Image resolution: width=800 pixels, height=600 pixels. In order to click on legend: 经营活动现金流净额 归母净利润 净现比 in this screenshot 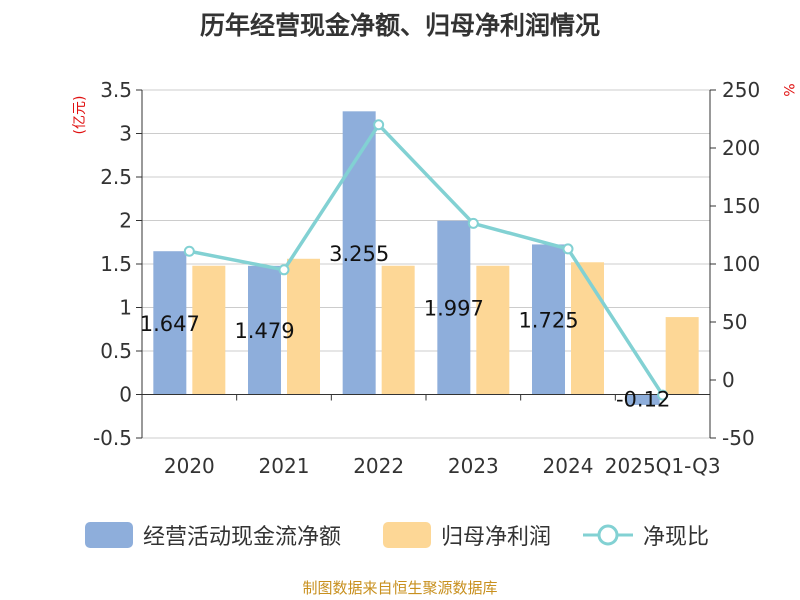, I will do `click(400, 535)`.